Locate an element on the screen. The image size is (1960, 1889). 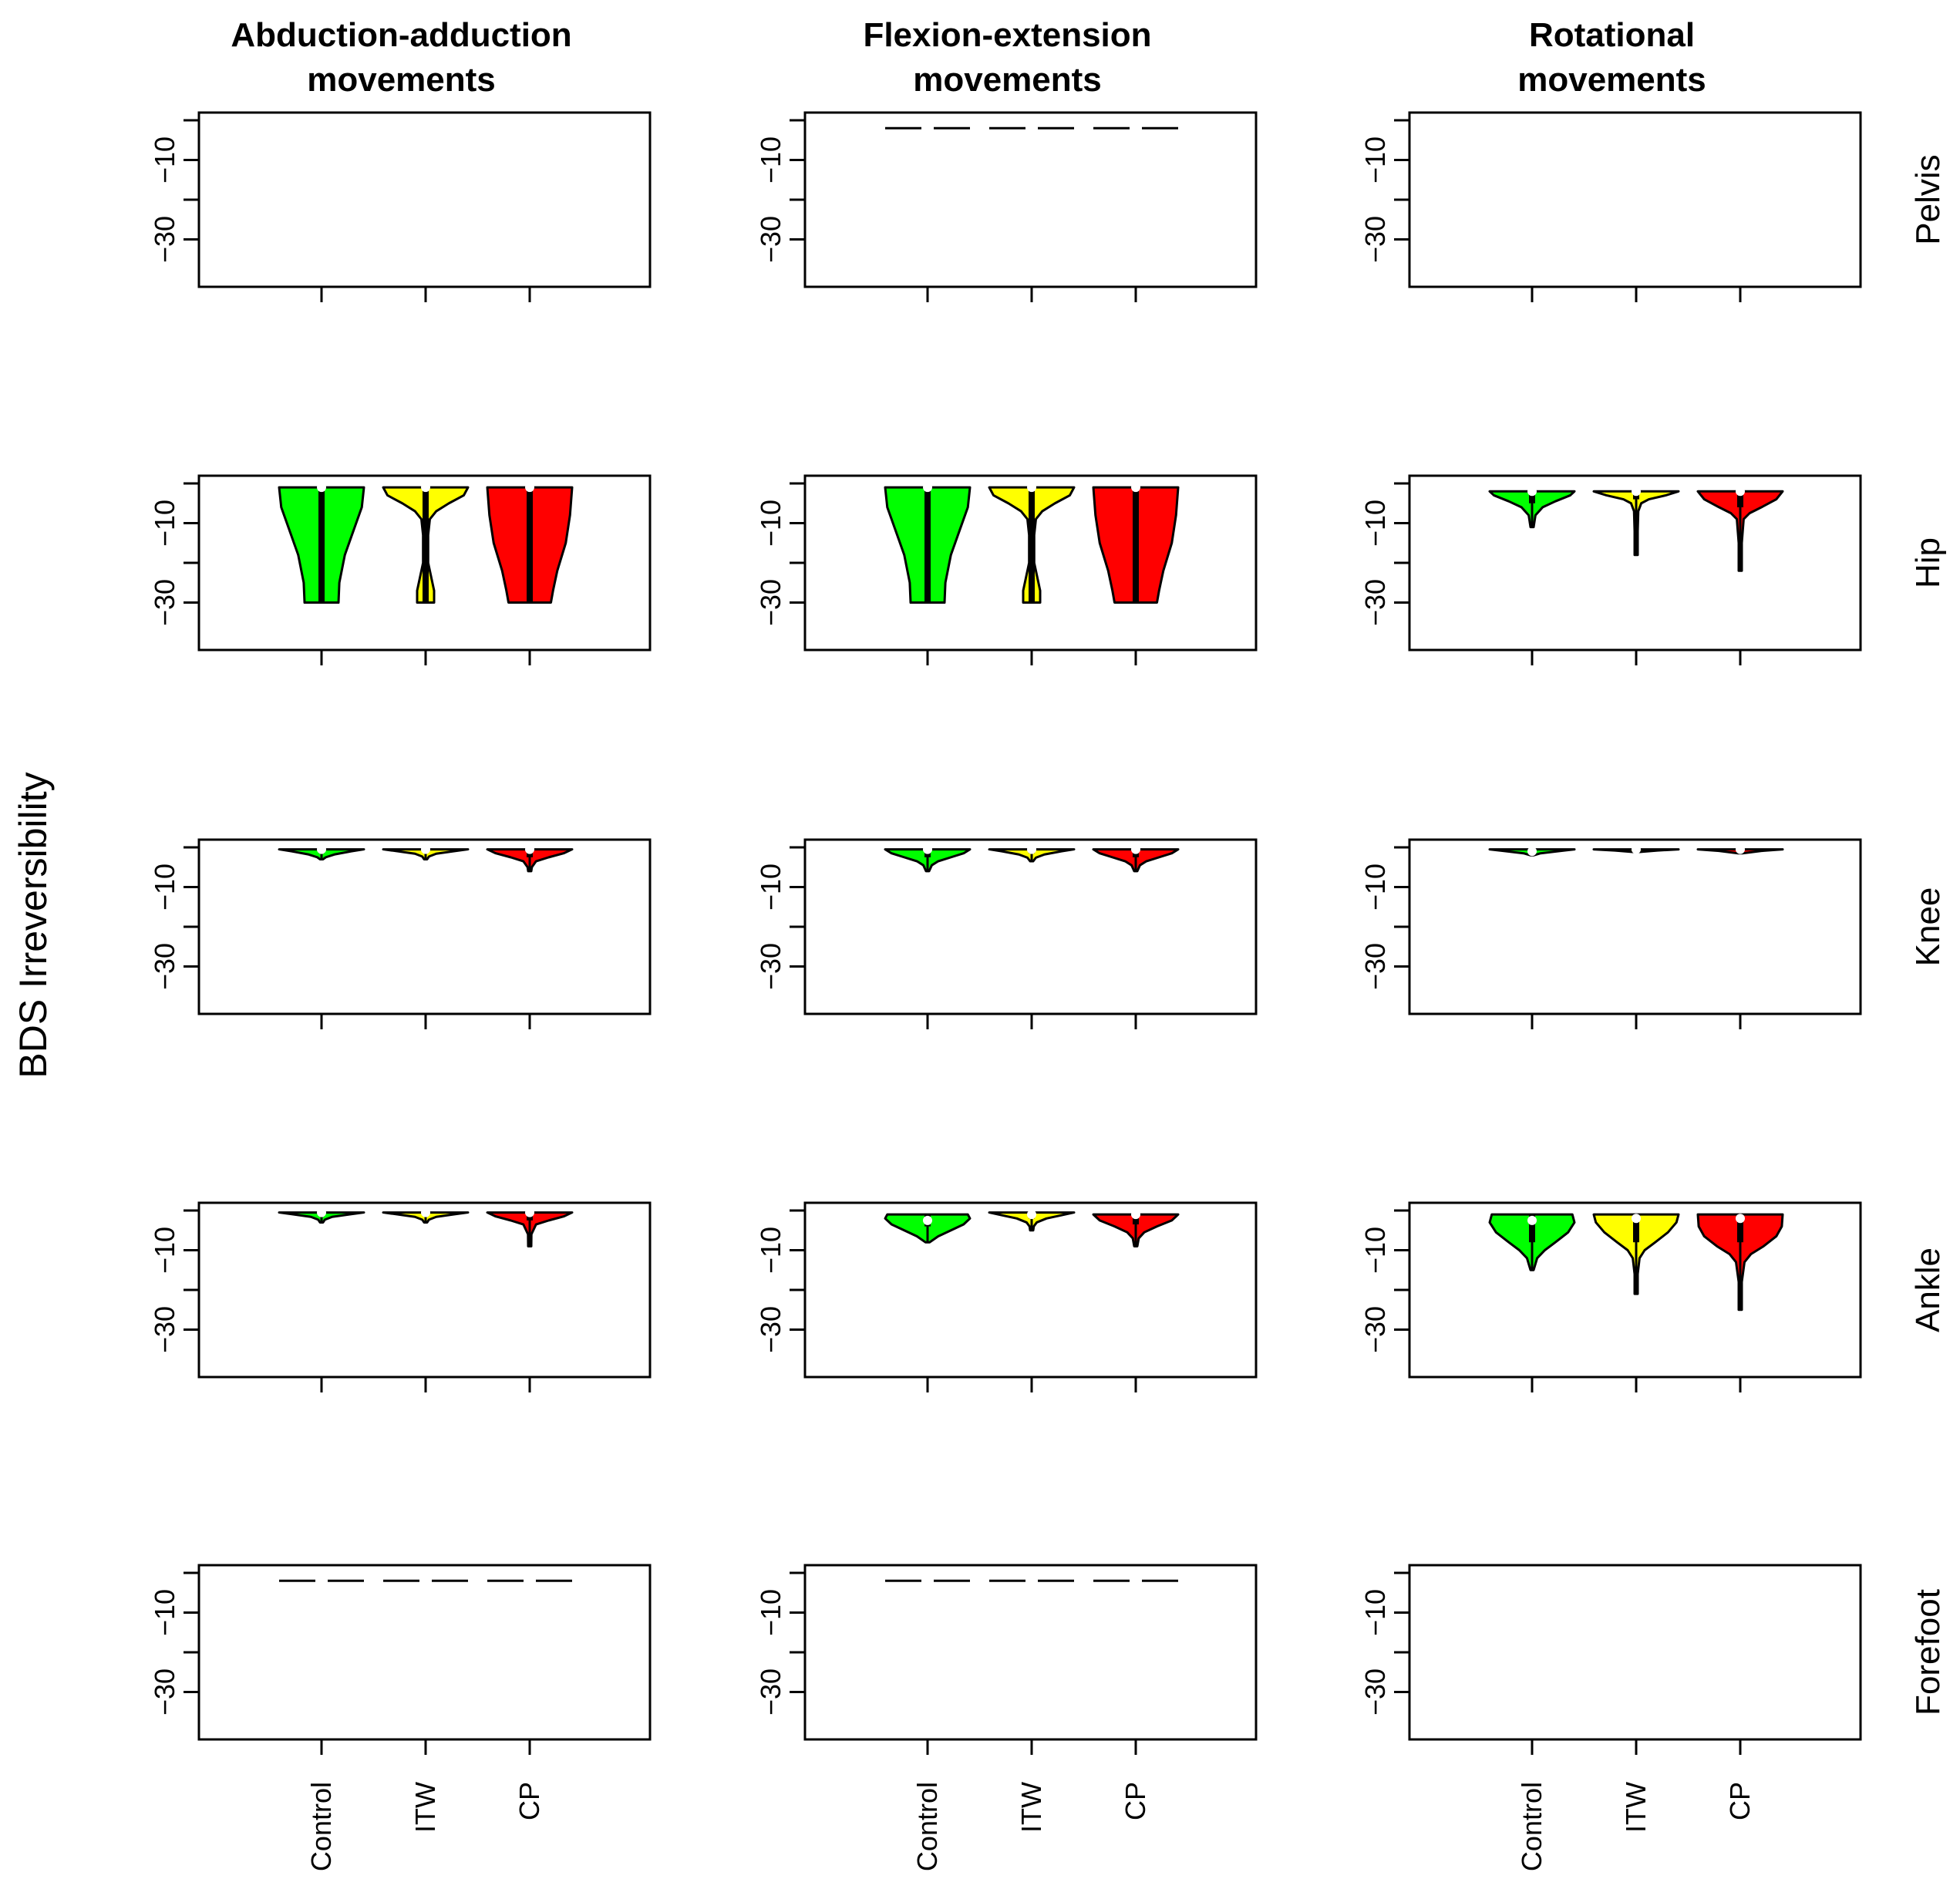
median-point-ankle-col1-cp is located at coordinates (529, 1212).